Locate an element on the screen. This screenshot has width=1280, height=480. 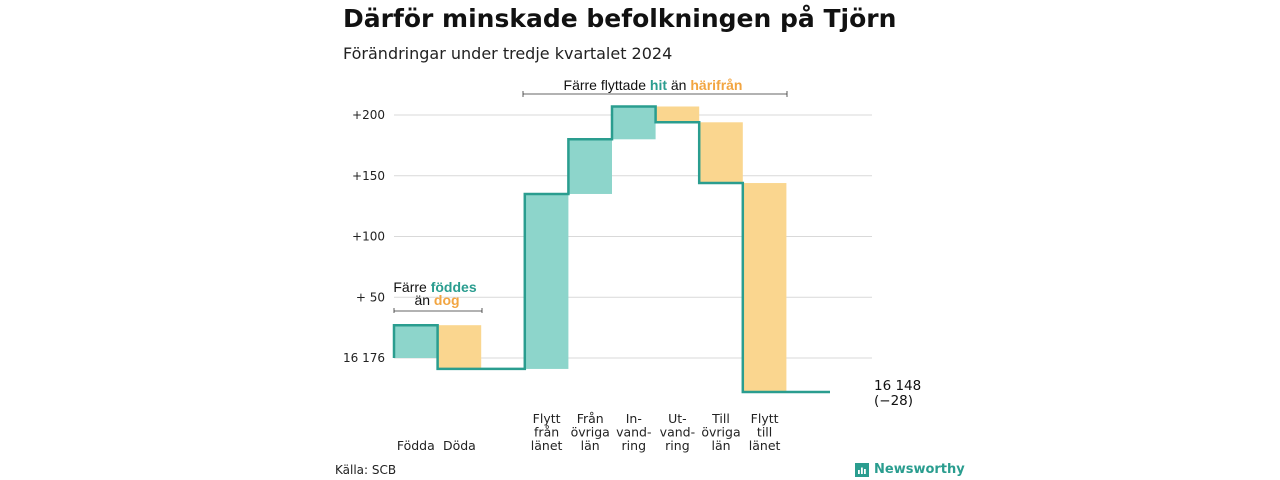
y-tick-label: 16 176 is located at coordinates (364, 358).